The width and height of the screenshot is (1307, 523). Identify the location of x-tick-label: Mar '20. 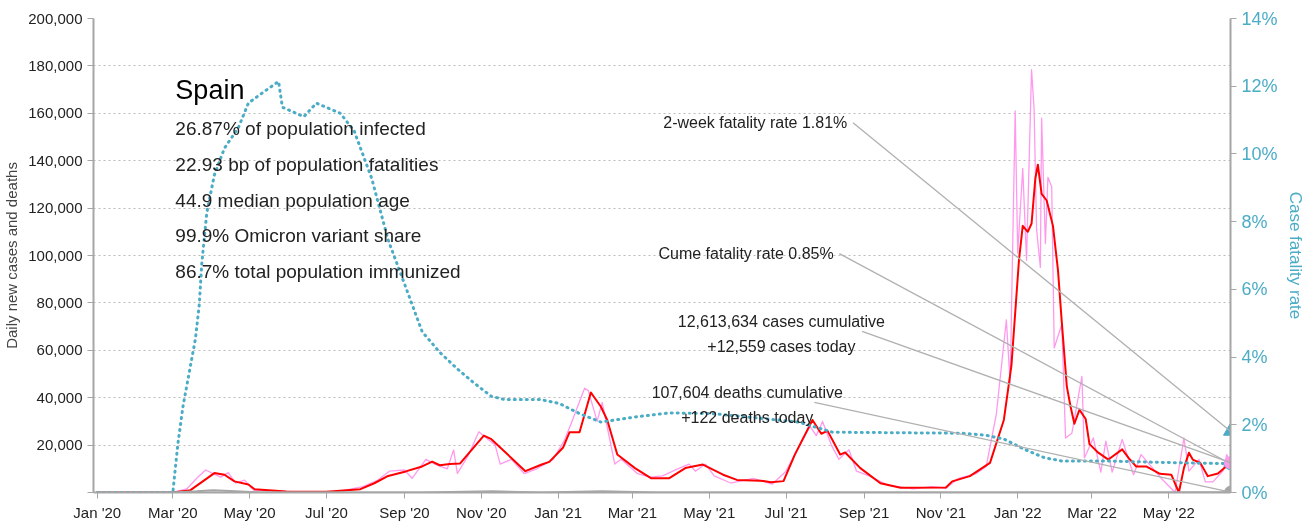
(173, 512).